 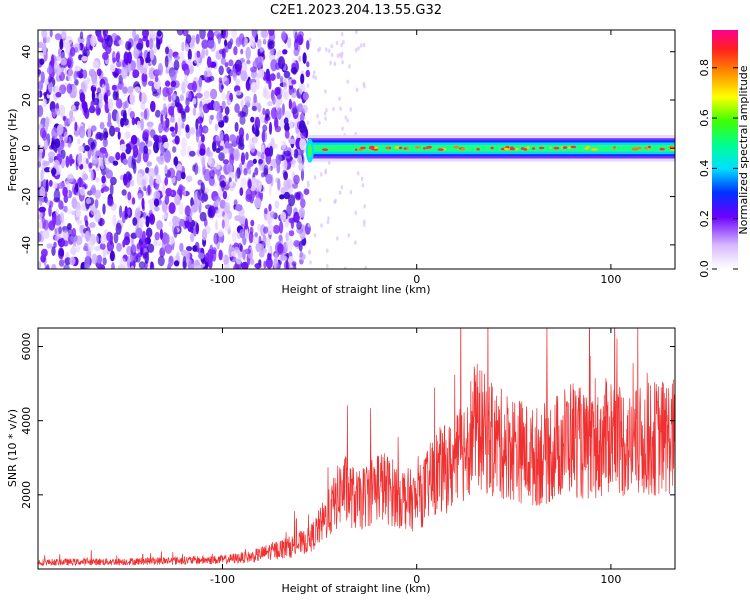 What do you see at coordinates (26, 197) in the screenshot?
I see `y-tick-label: -20` at bounding box center [26, 197].